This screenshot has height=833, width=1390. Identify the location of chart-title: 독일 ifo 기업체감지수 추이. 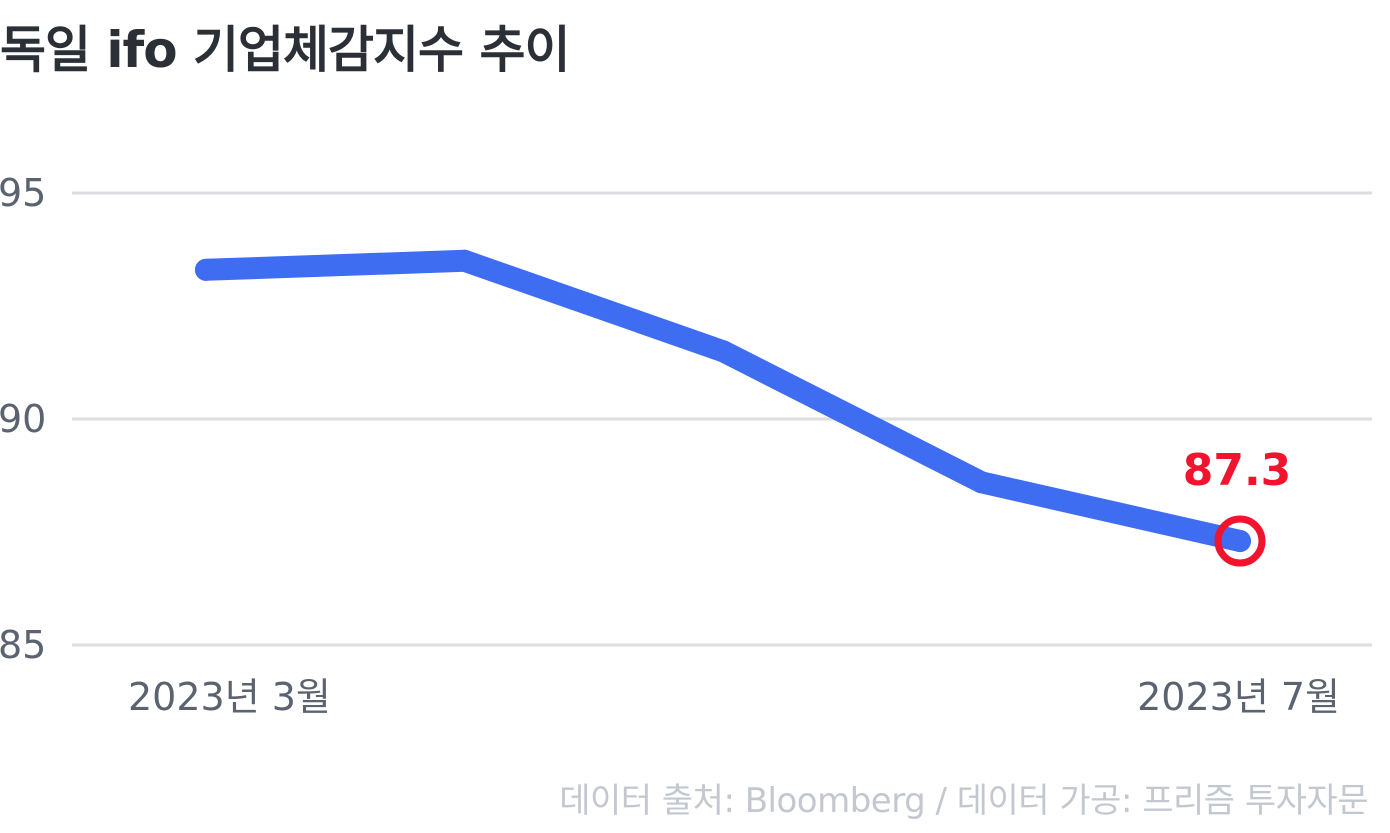
(285, 50).